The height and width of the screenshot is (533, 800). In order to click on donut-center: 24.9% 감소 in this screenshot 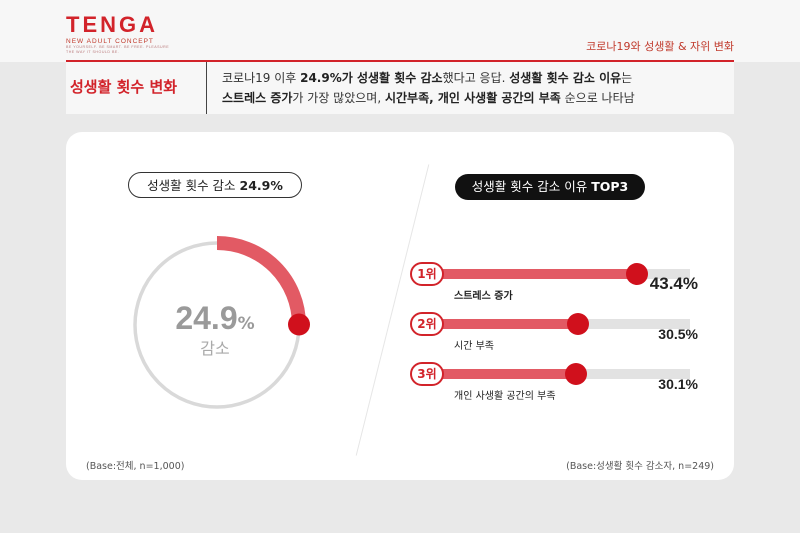, I will do `click(215, 329)`.